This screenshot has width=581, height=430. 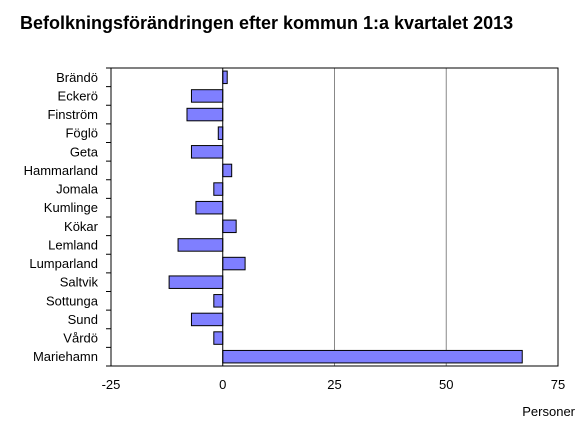 What do you see at coordinates (65, 356) in the screenshot?
I see `category-label: Mariehamn` at bounding box center [65, 356].